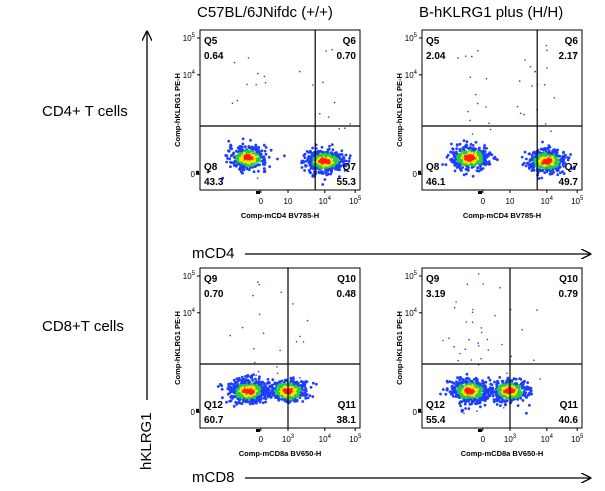  What do you see at coordinates (177, 348) in the screenshot?
I see `y-axis-label: Comp-hKLRG1 PE-H` at bounding box center [177, 348].